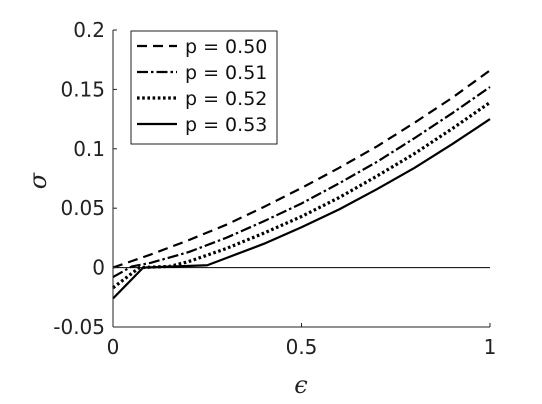  What do you see at coordinates (226, 99) in the screenshot?
I see `legend-label-3: p = 0.52` at bounding box center [226, 99].